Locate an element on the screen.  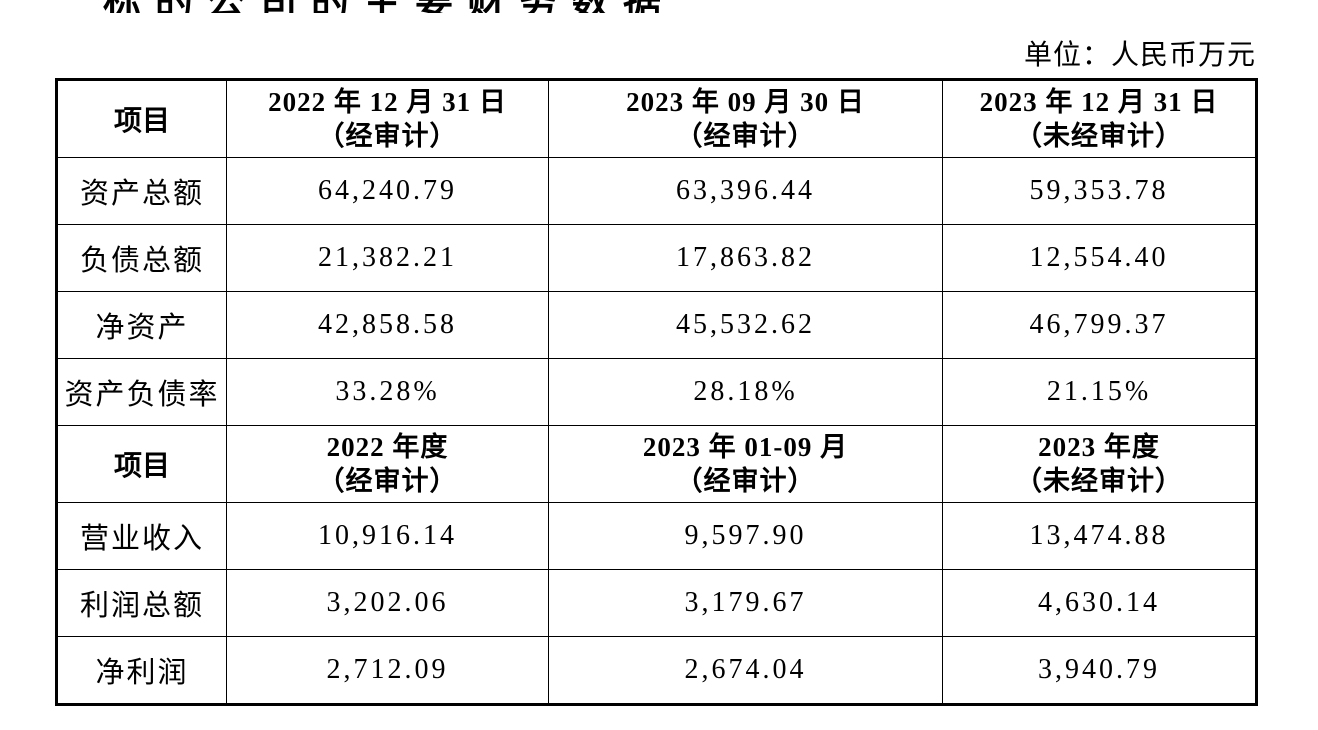
cell-value: 4,630.14 is located at coordinates (1099, 603).